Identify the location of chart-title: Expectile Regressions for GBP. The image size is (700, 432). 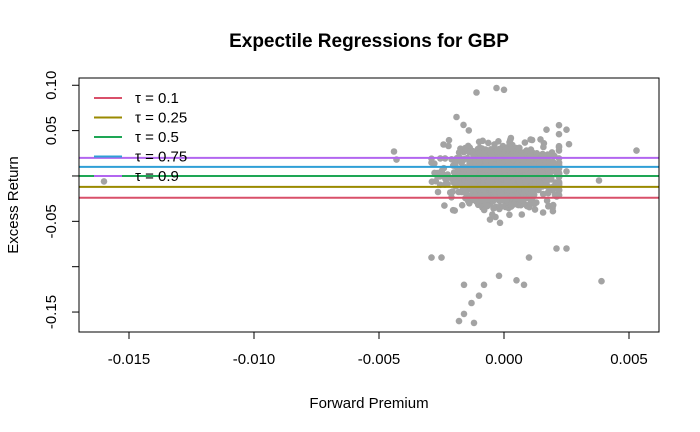
(369, 41).